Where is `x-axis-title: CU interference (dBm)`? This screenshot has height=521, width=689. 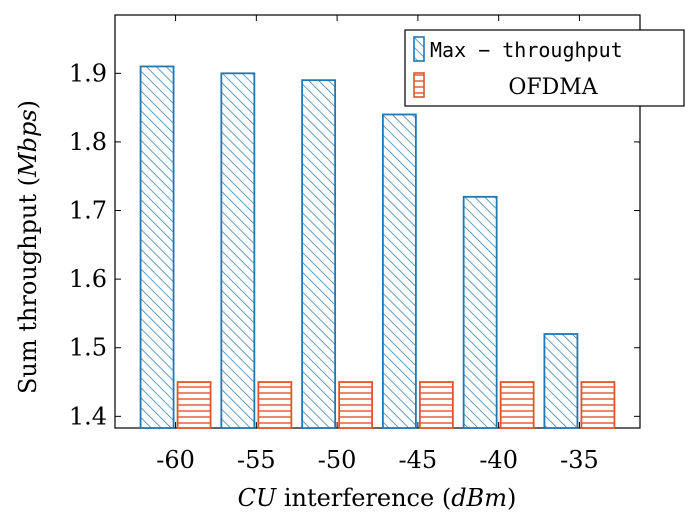 x-axis-title: CU interference (dBm) is located at coordinates (377, 498).